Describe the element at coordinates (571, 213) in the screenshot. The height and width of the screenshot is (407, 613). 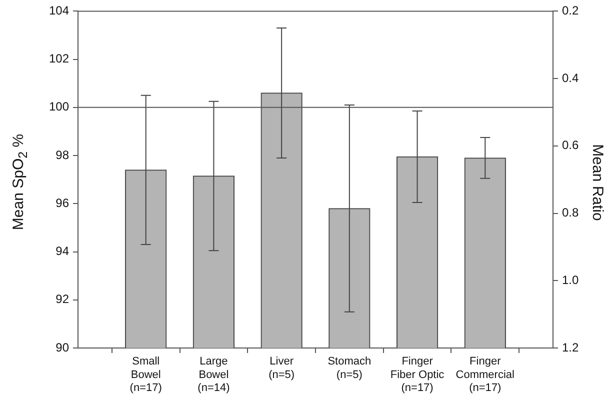
I see `y2-tick-label: 0.8` at that location.